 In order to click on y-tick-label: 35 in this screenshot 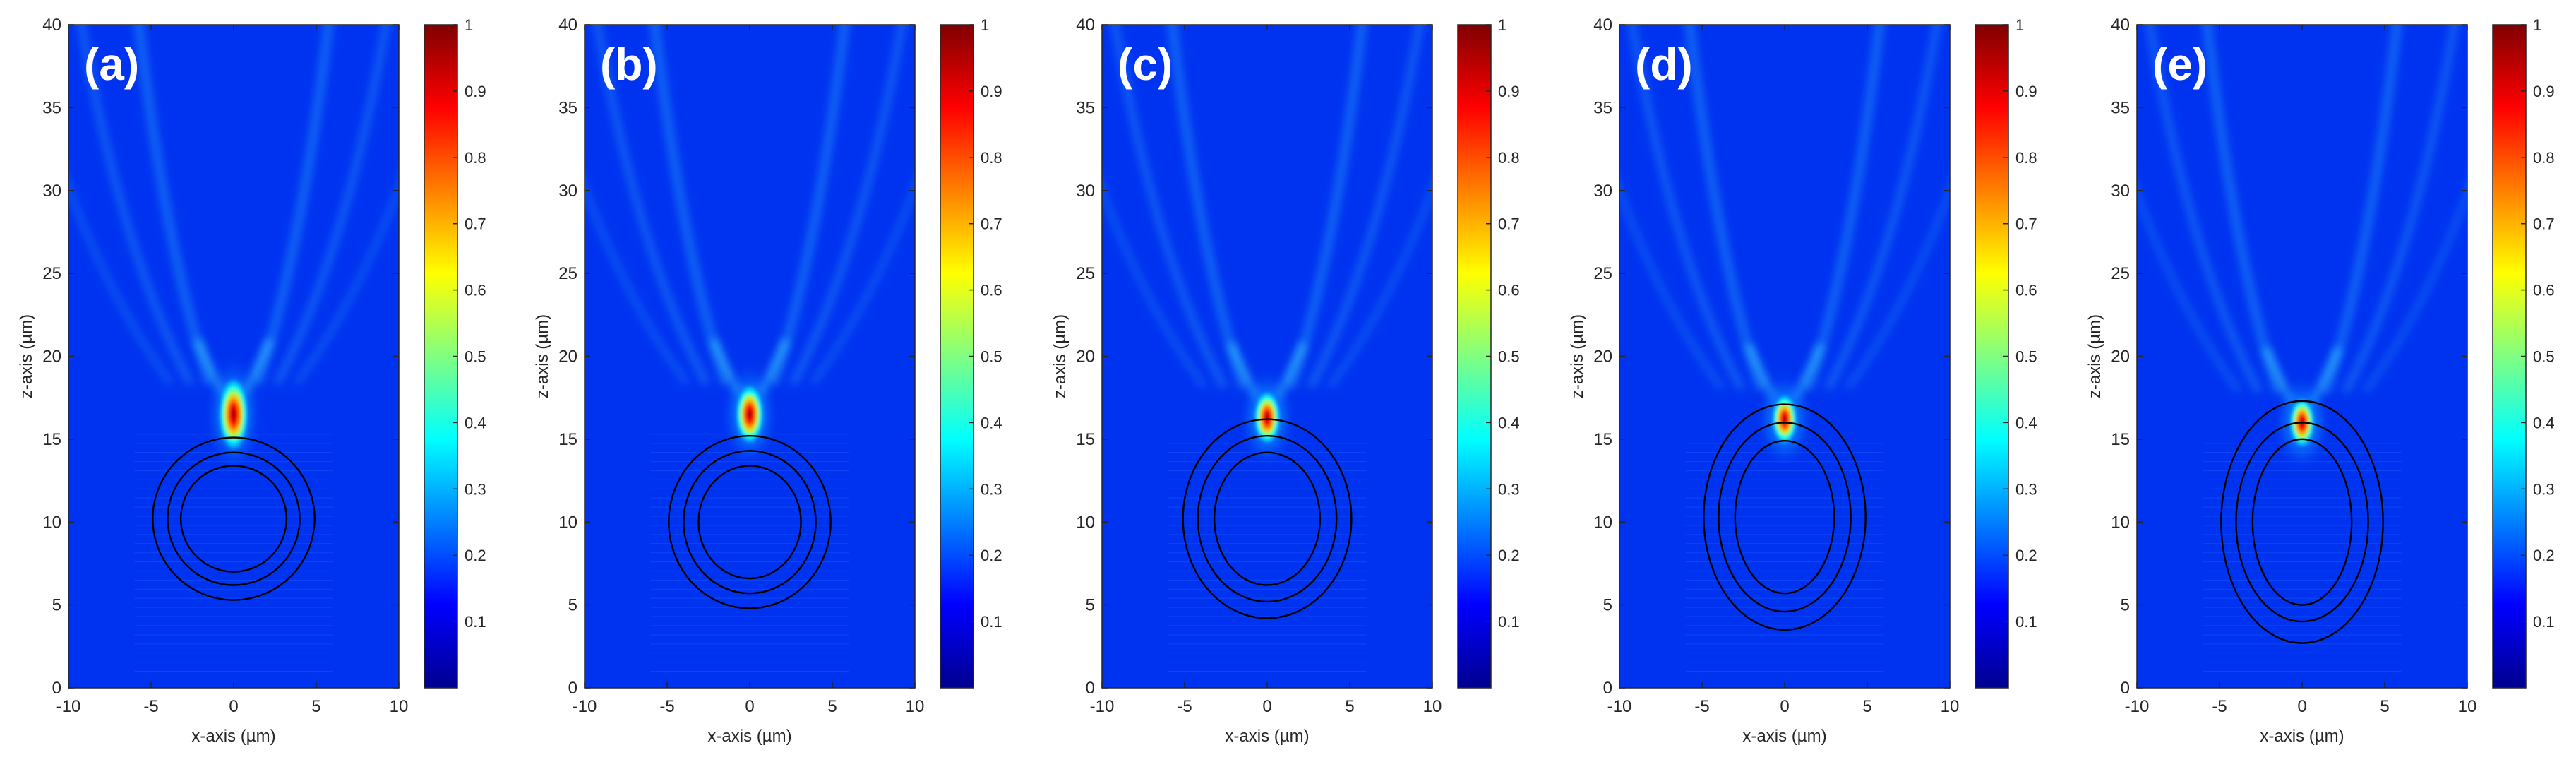, I will do `click(1085, 108)`.